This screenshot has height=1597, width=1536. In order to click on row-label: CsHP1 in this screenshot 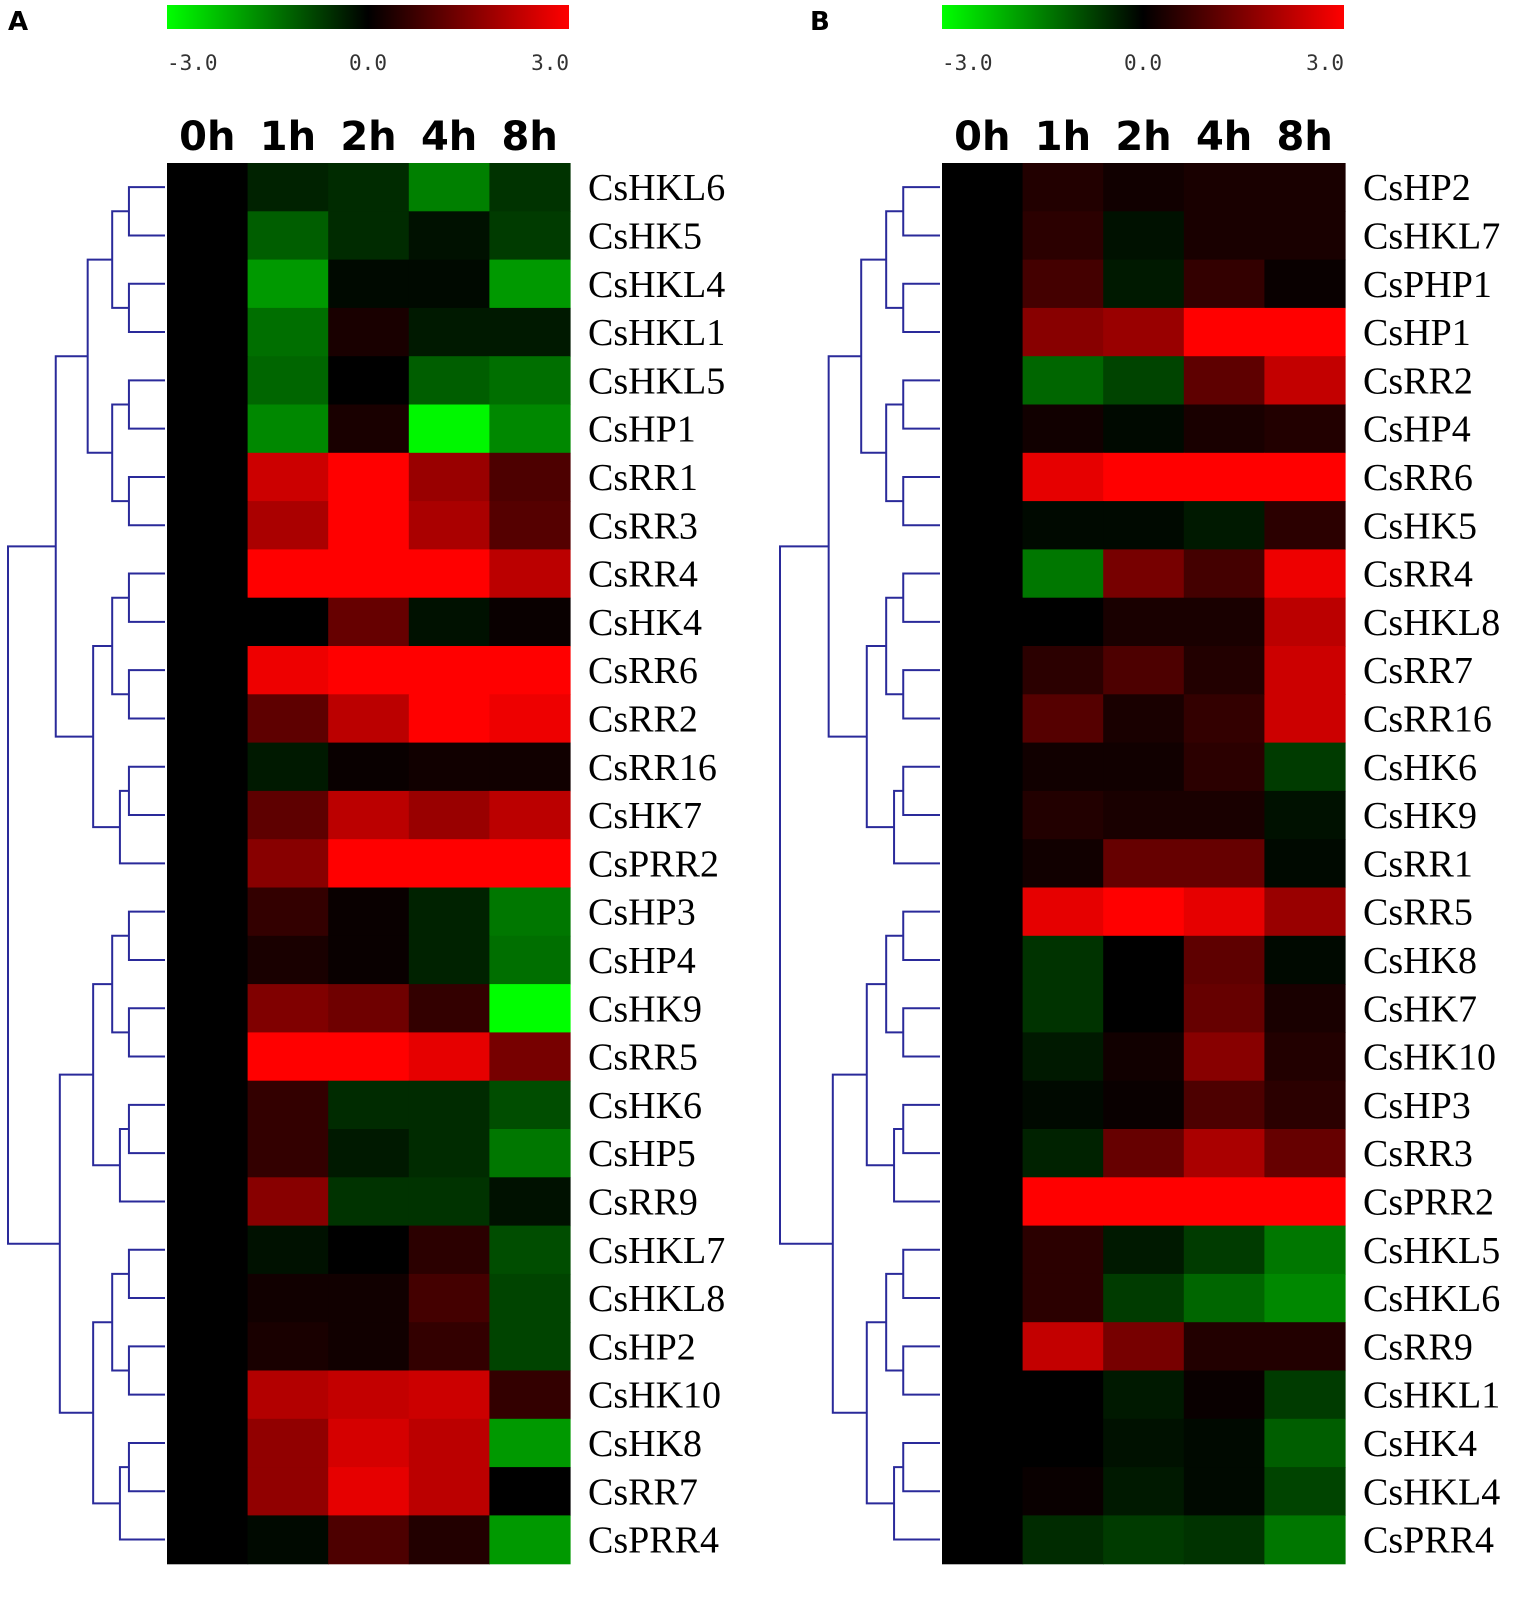, I will do `click(1417, 333)`.